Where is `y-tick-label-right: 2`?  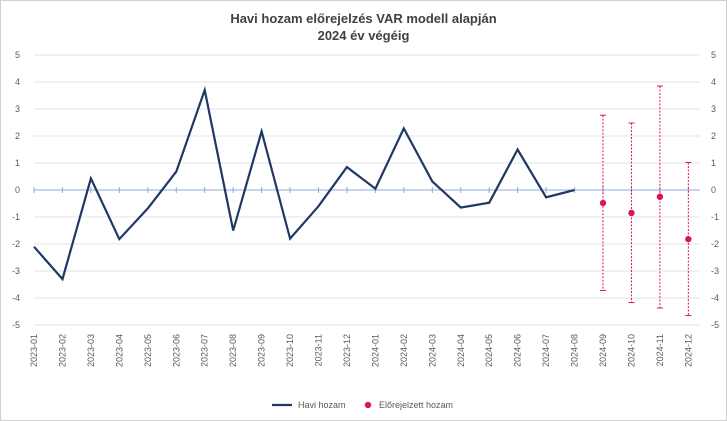
y-tick-label-right: 2 is located at coordinates (713, 136).